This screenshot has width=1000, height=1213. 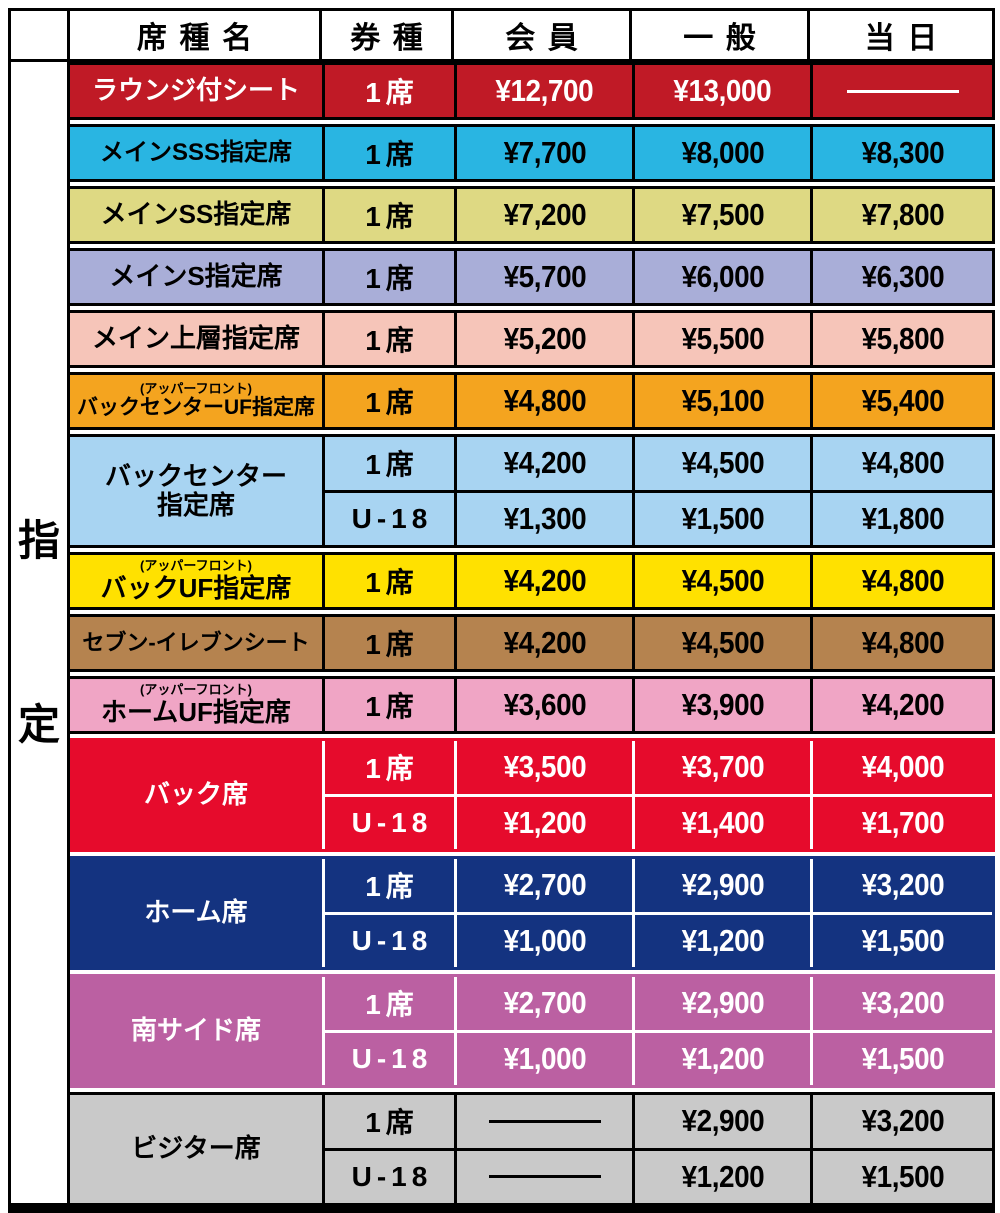 I want to click on ticket-type-cell: U-18, so click(x=388, y=940).